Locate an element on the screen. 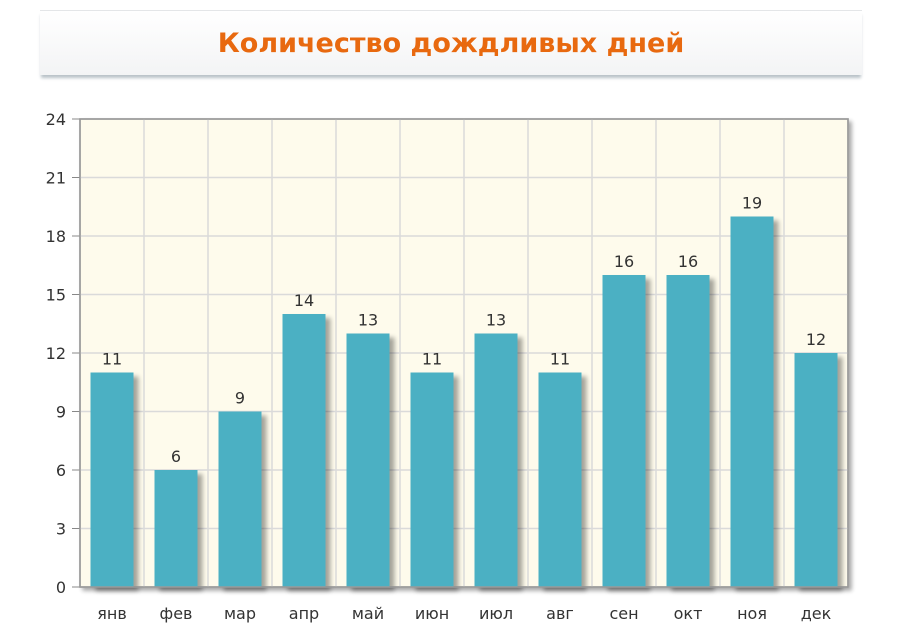  x-tick-label: сен is located at coordinates (623, 613).